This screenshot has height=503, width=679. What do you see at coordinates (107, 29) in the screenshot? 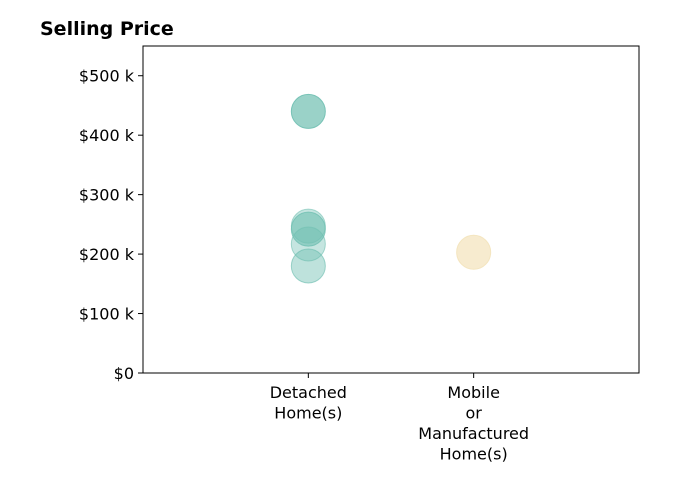
I see `chart-title: Selling Price` at bounding box center [107, 29].